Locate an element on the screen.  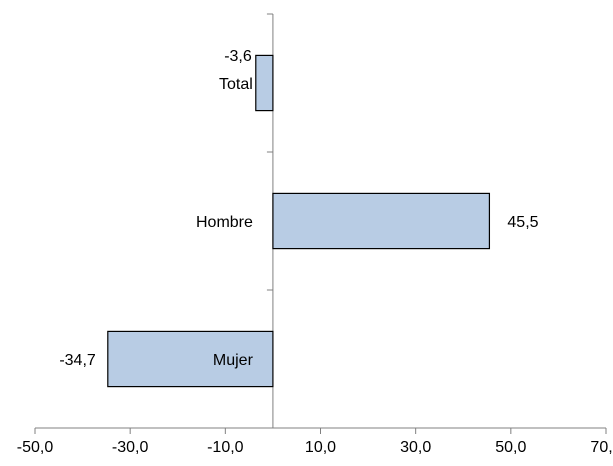
value-label: 45,5 is located at coordinates (522, 222).